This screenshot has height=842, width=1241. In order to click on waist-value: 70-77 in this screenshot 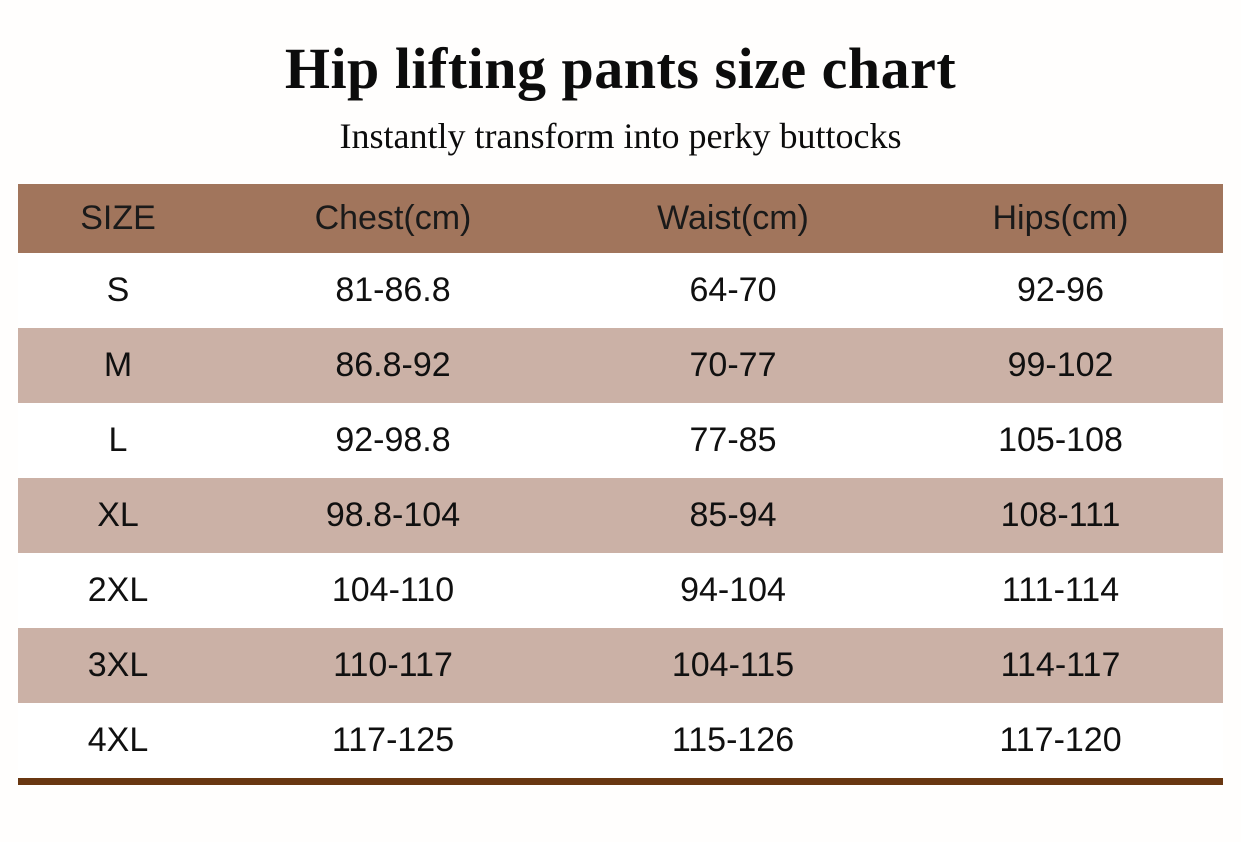, I will do `click(733, 365)`.